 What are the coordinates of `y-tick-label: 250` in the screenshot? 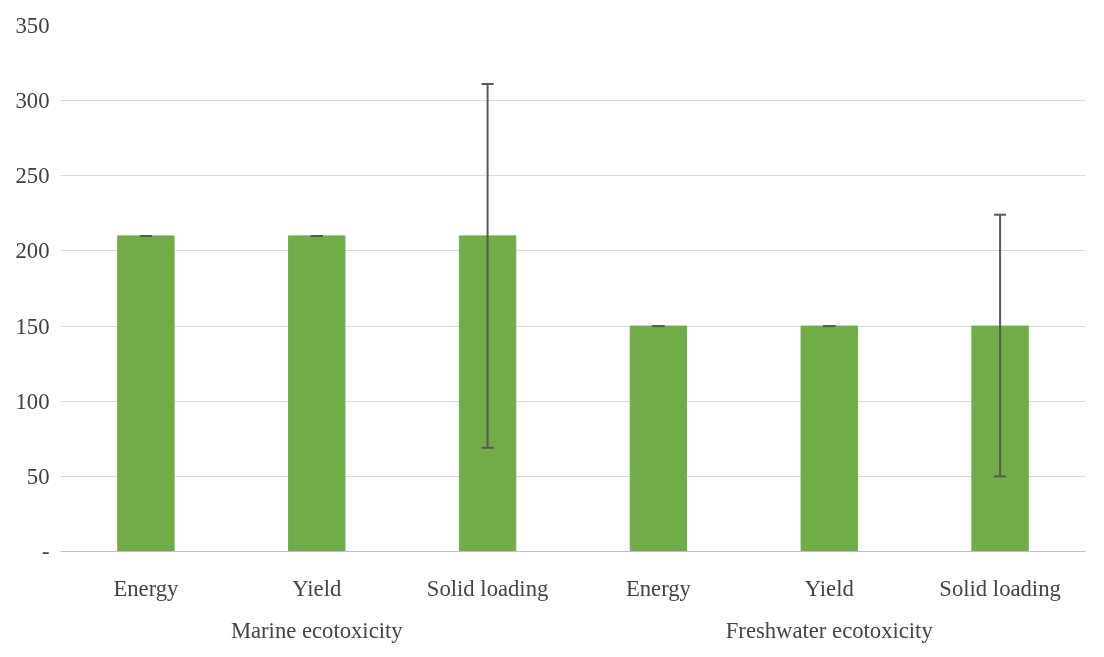 It's located at (32, 176).